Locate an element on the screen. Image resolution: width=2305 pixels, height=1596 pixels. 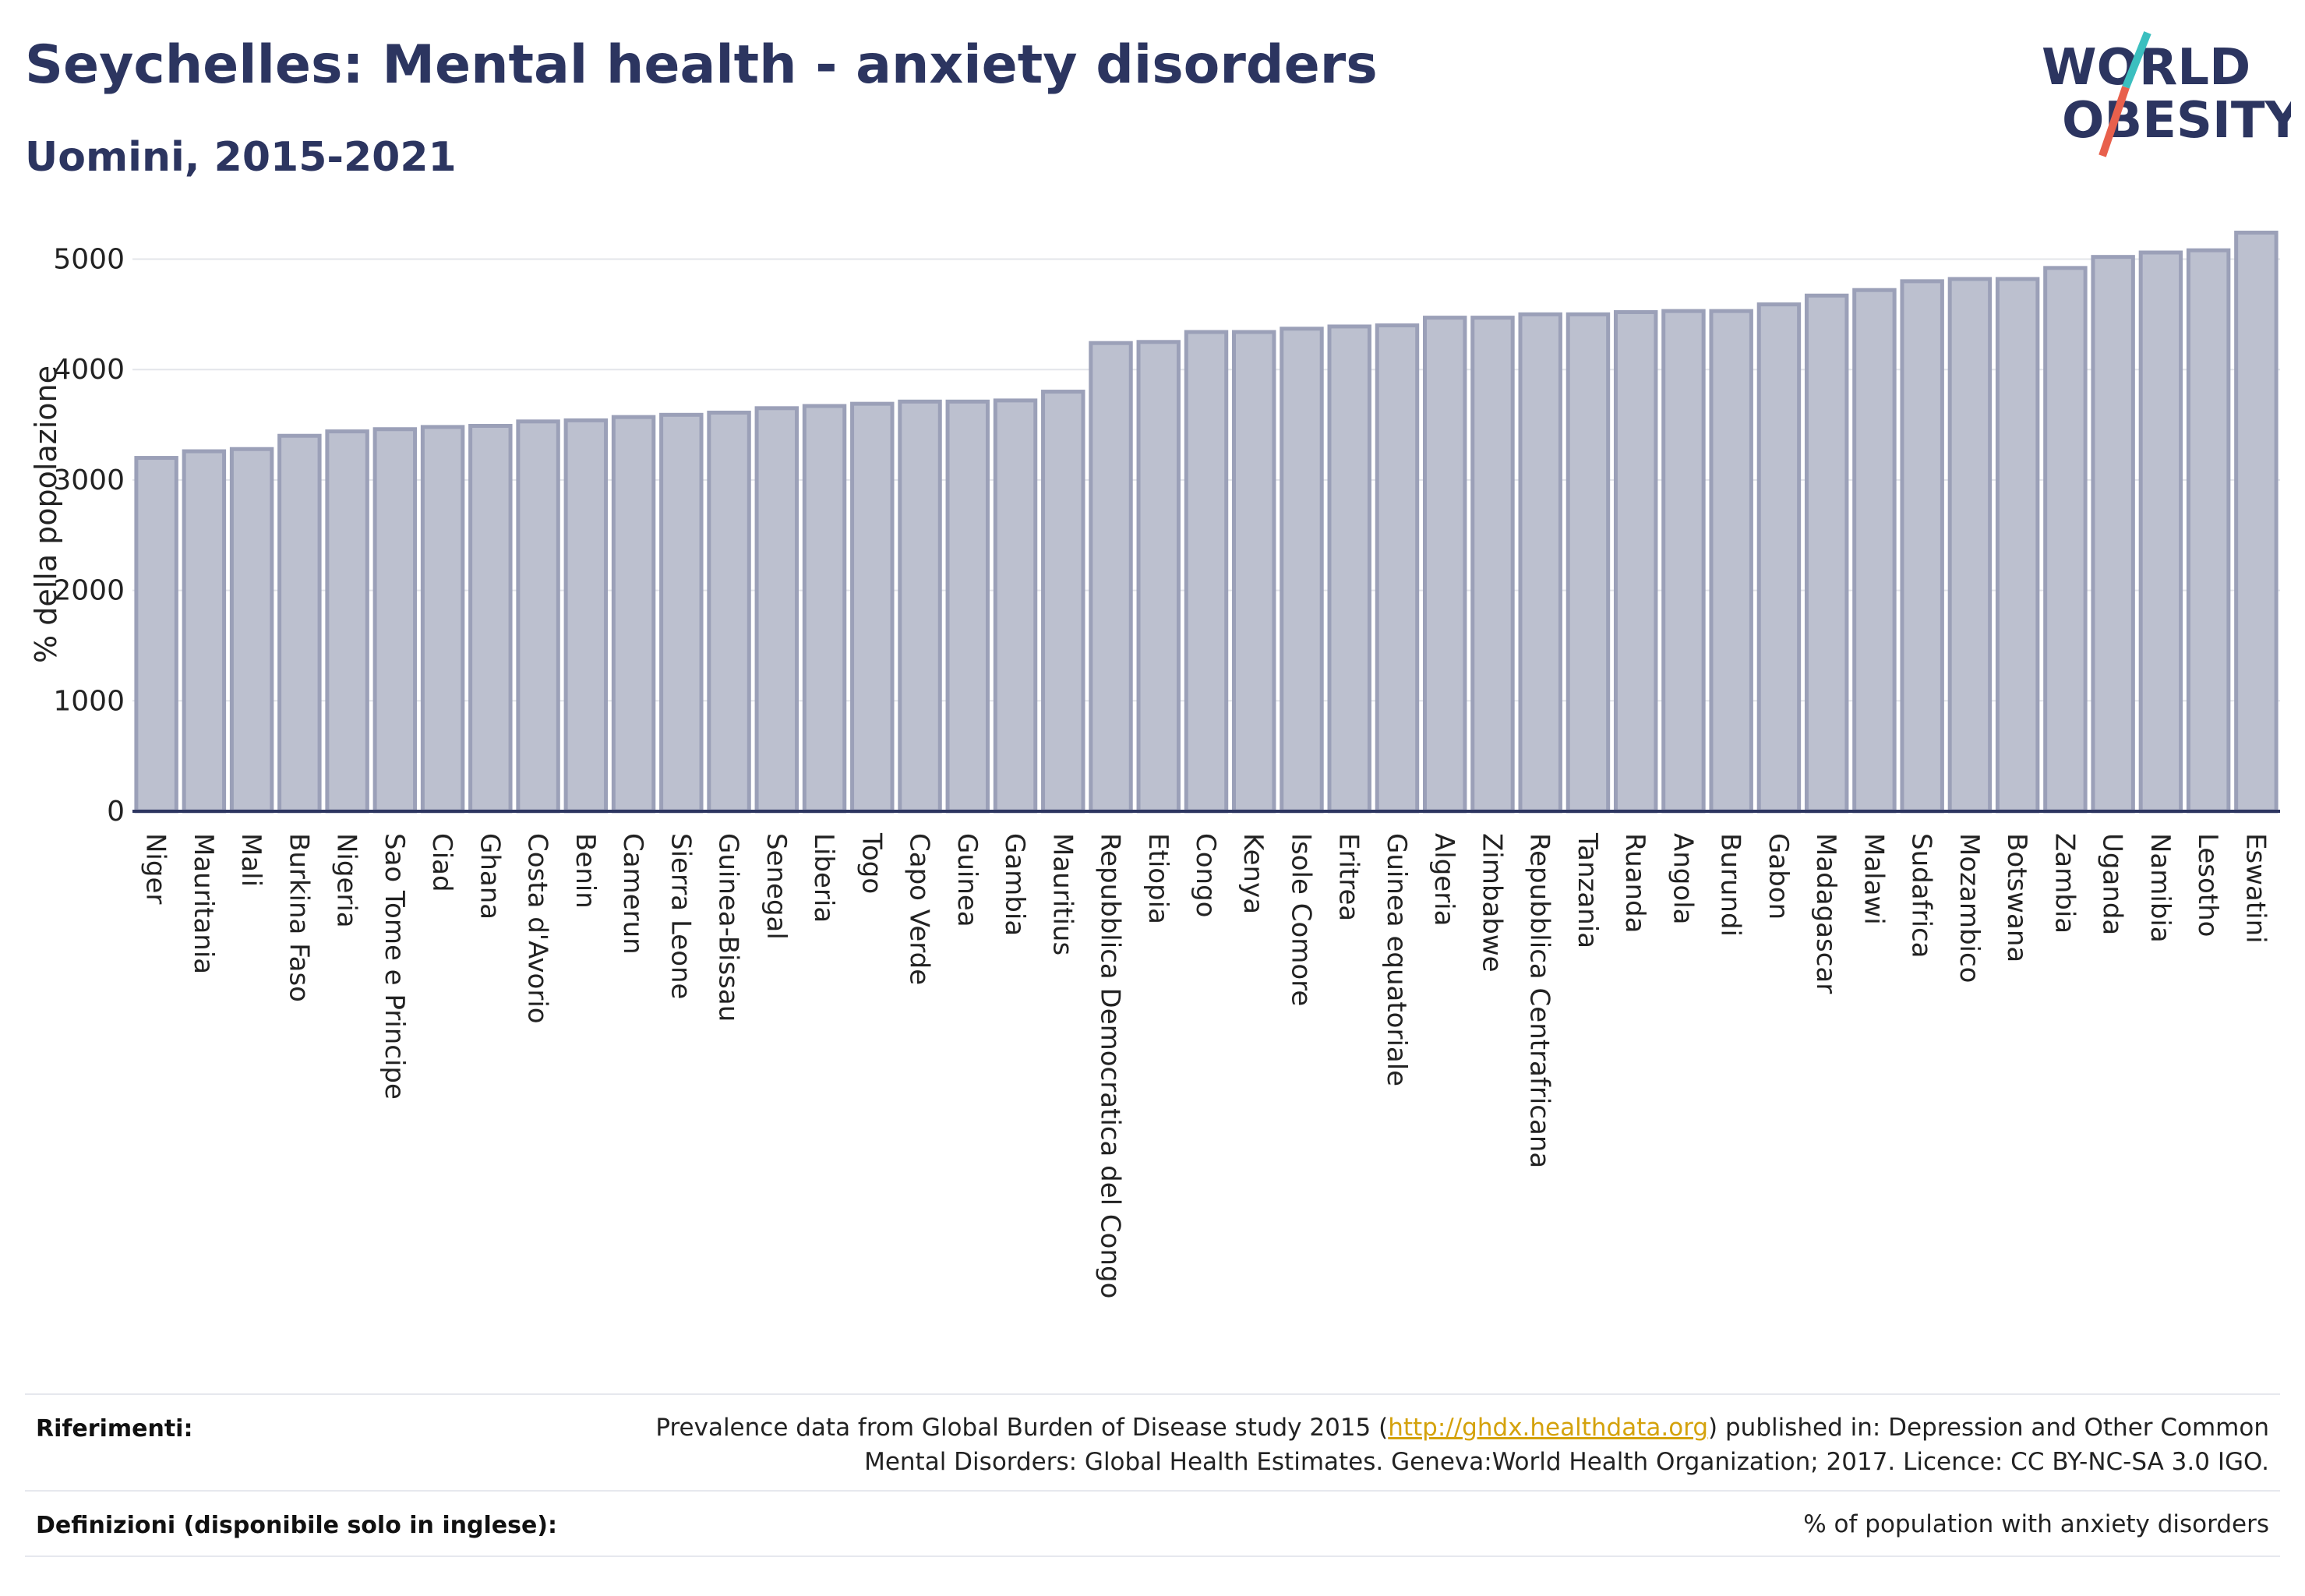
footer-divider-middle is located at coordinates (1152, 1491).